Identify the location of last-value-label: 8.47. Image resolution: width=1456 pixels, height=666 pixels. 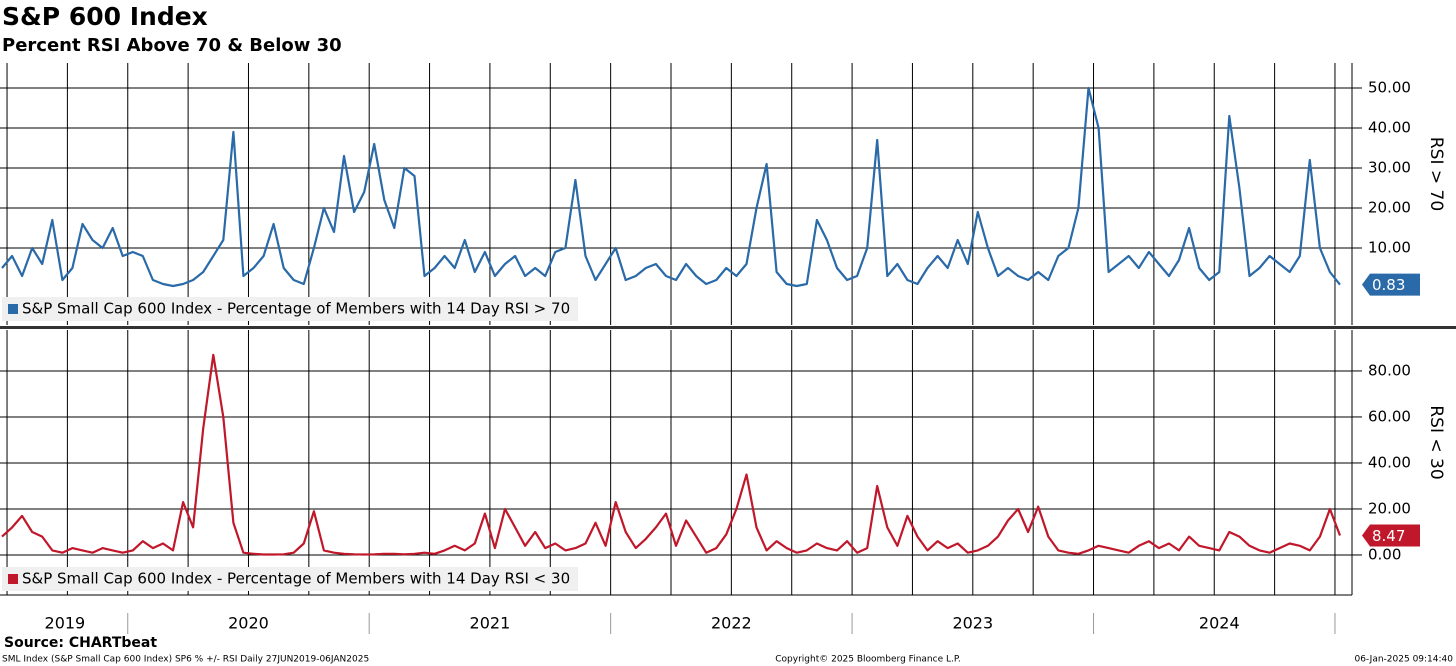
(1388, 536).